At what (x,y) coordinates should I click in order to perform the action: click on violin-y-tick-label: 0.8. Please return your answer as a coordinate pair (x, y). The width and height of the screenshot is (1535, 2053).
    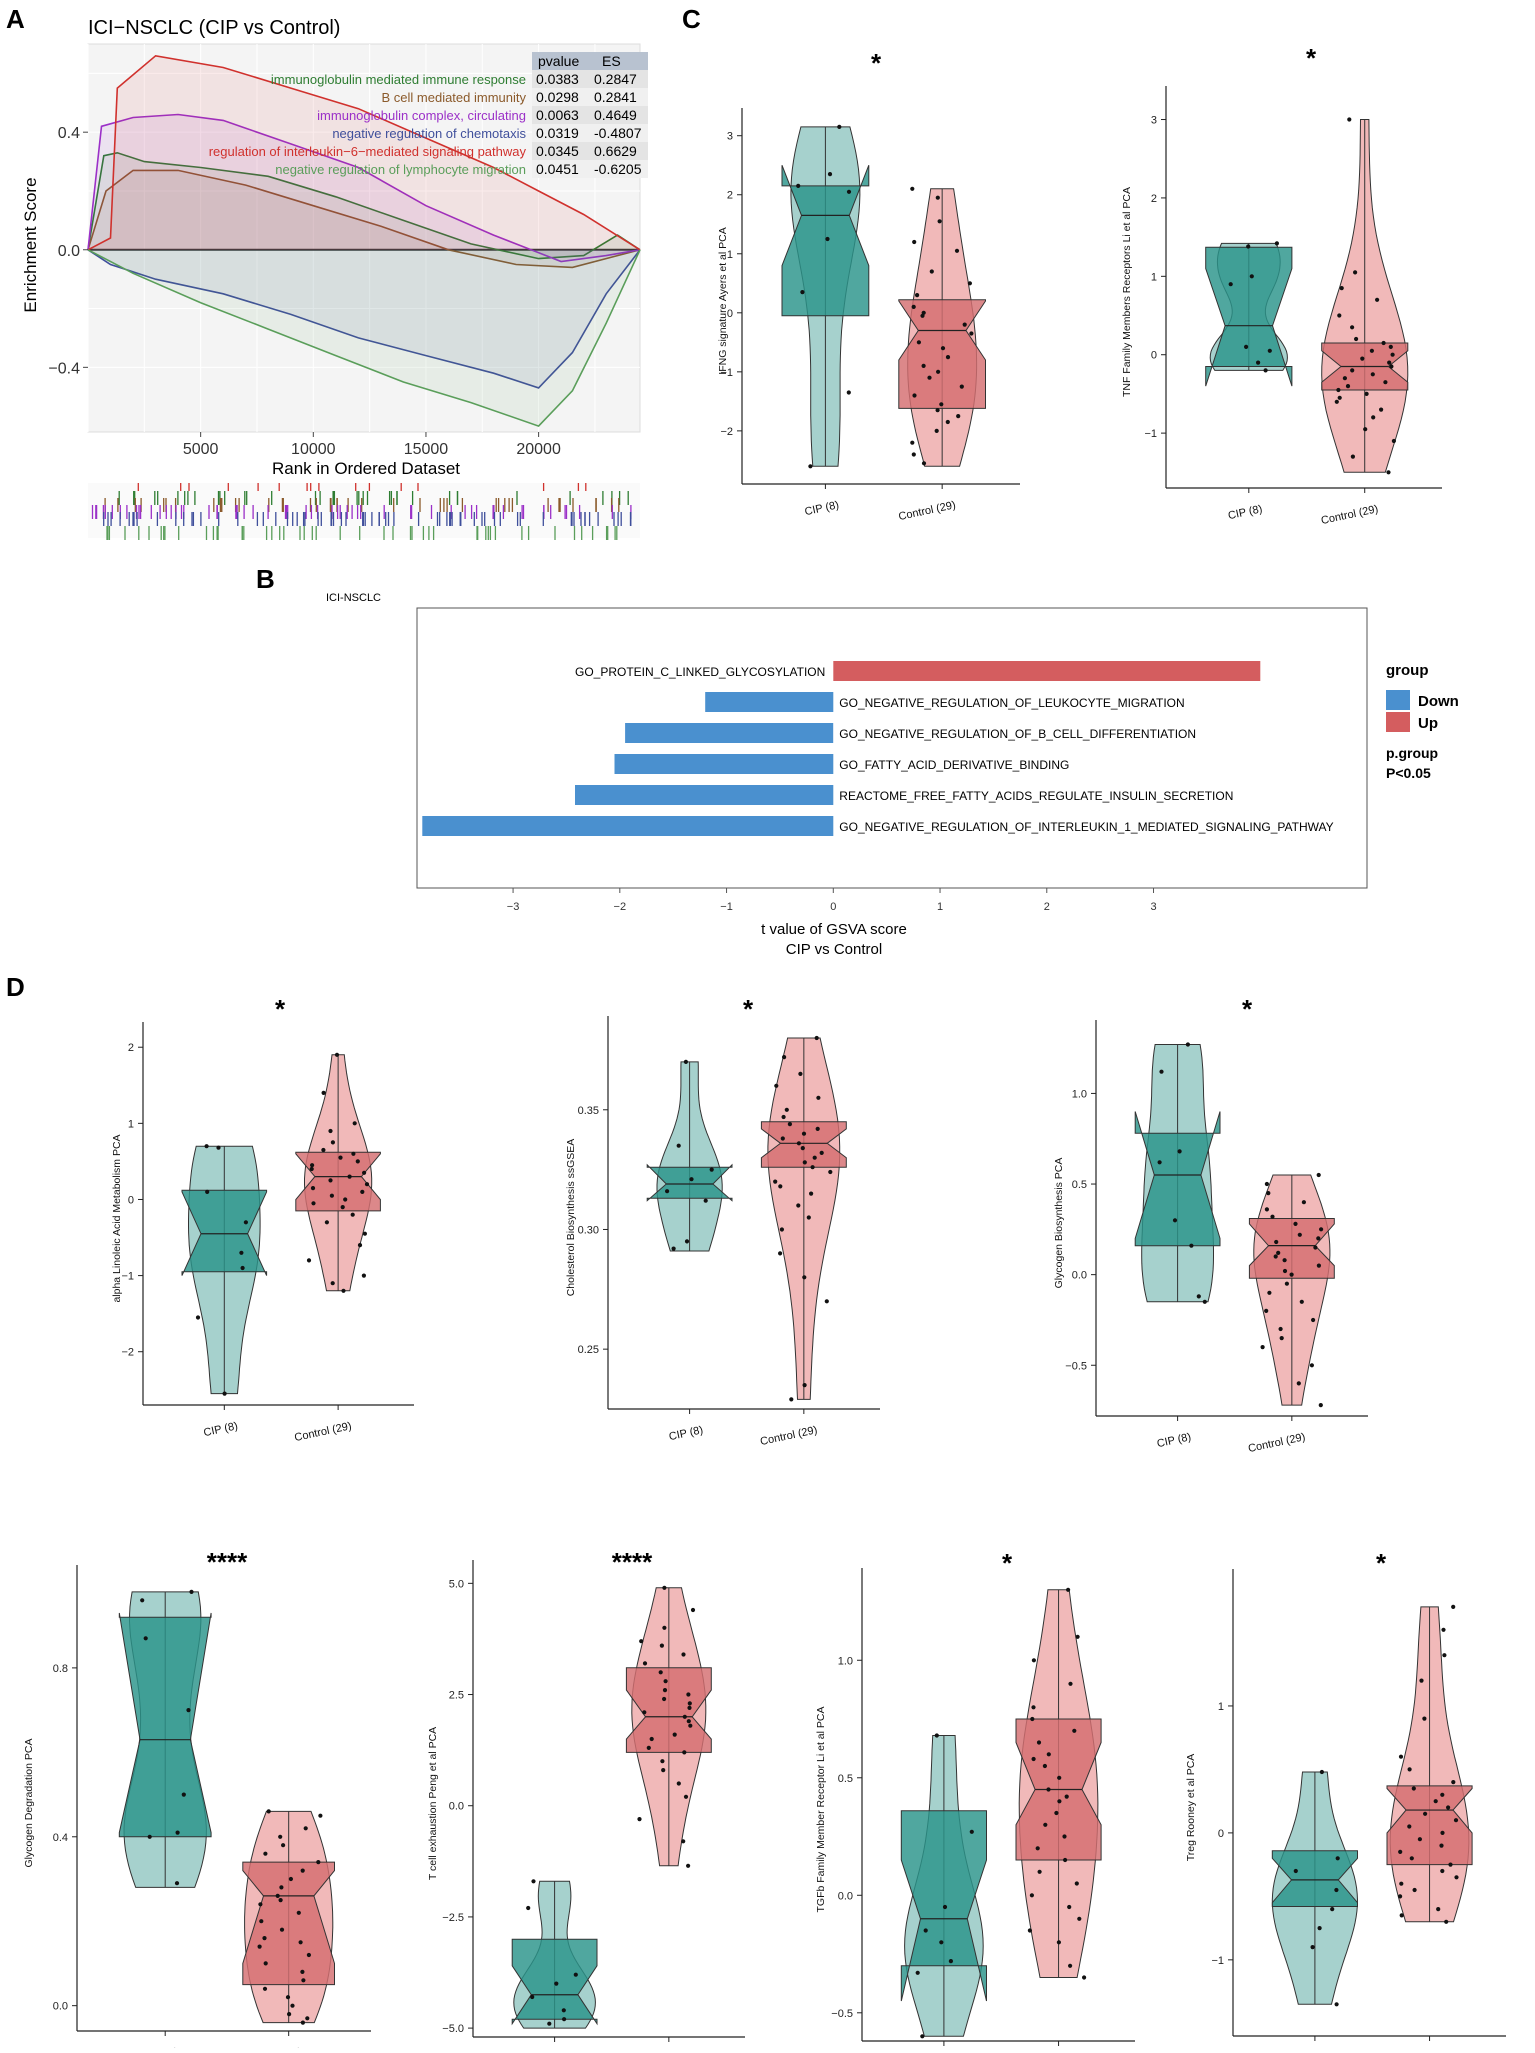
    Looking at the image, I should click on (60, 1669).